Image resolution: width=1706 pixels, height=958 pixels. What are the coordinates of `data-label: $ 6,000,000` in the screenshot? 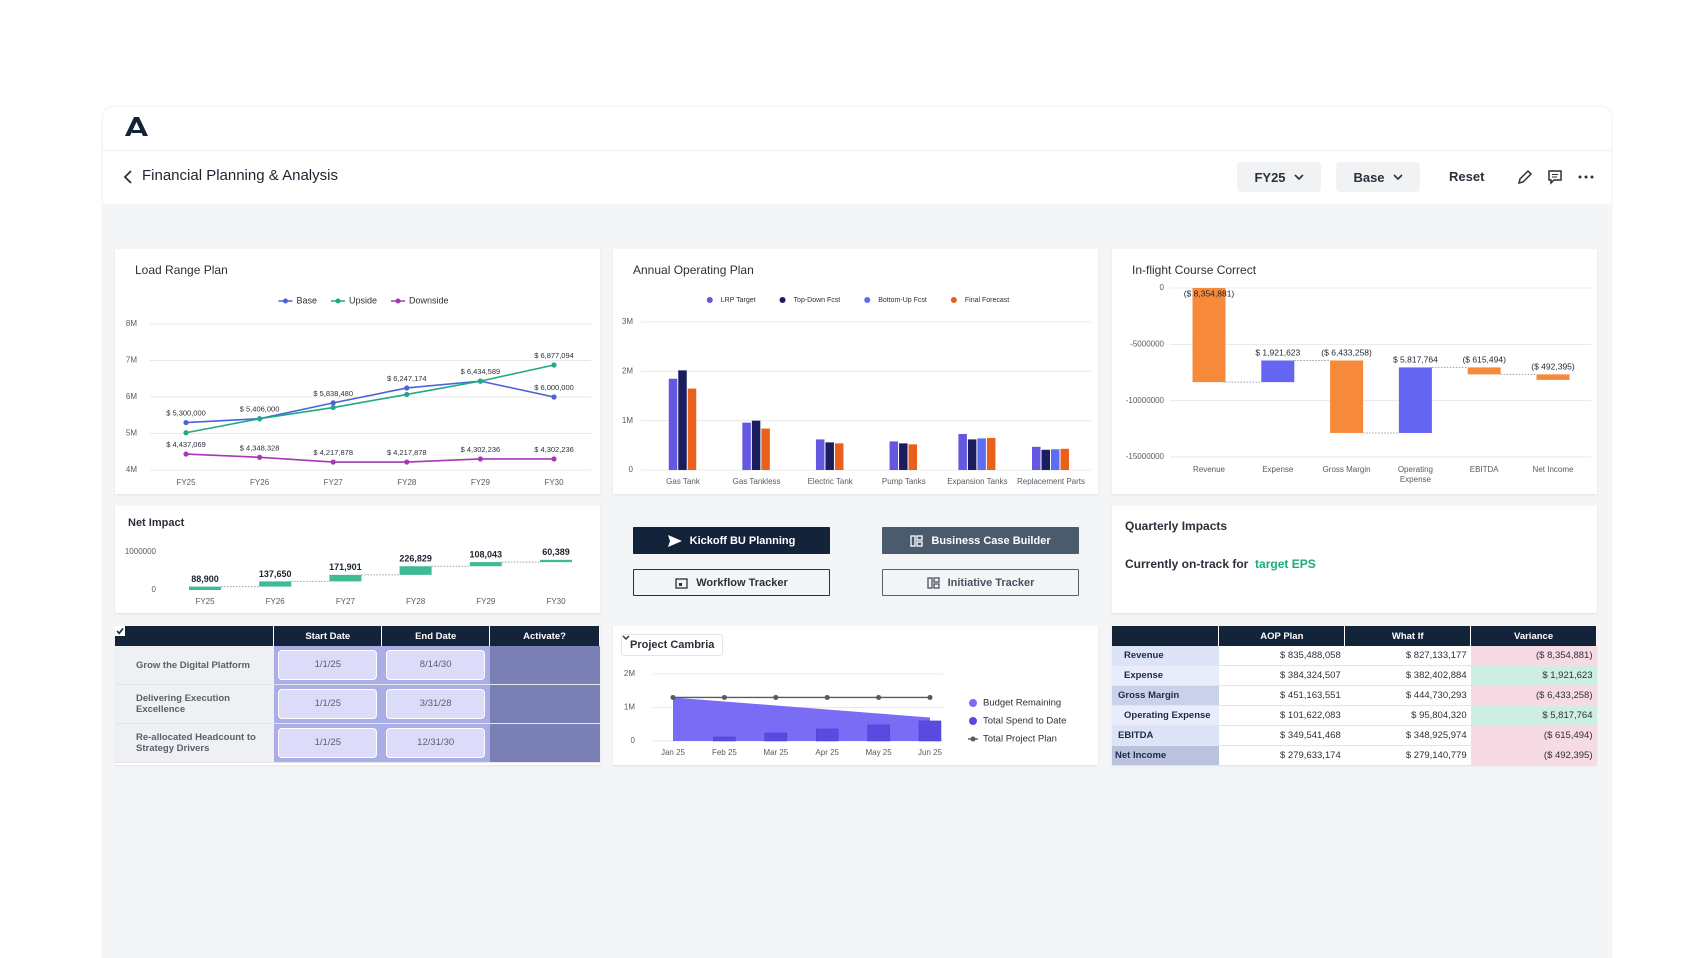 It's located at (554, 387).